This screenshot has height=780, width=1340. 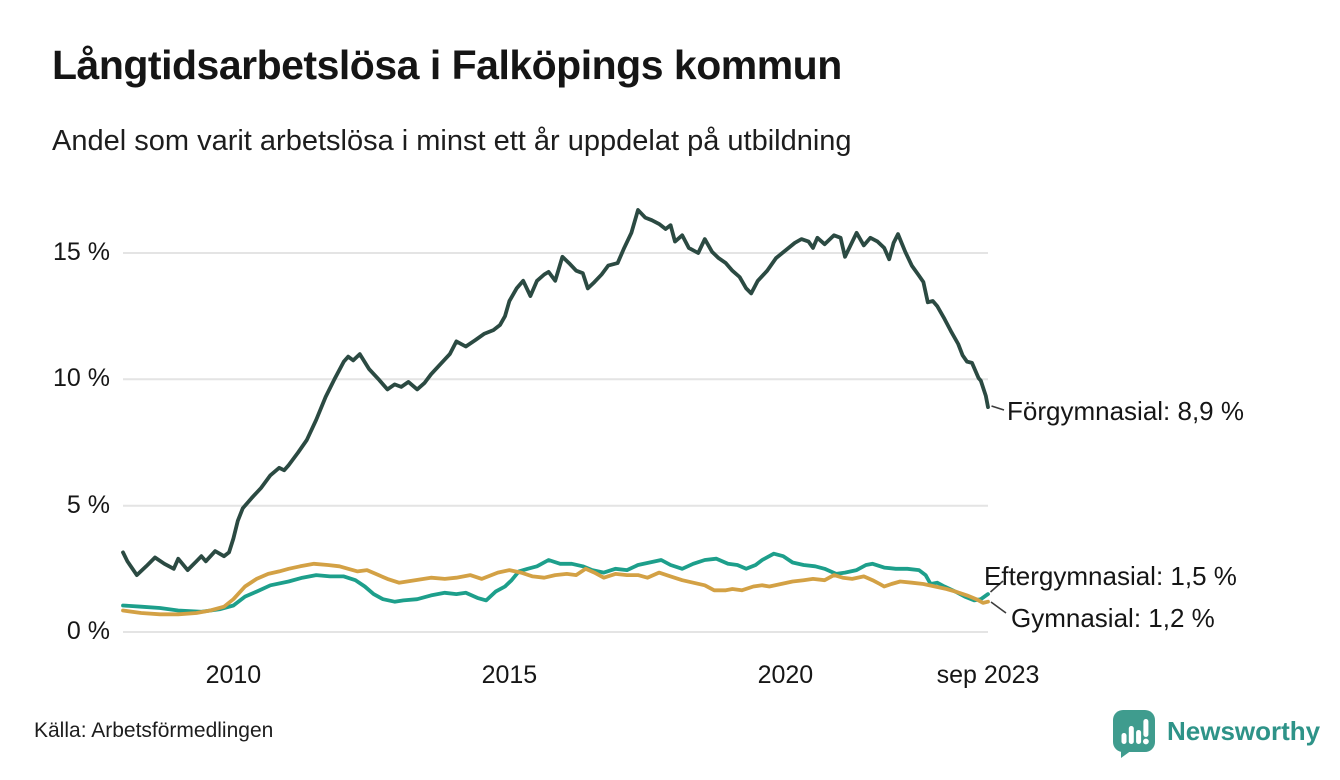 What do you see at coordinates (88, 504) in the screenshot?
I see `y-tick-label-5: 5 %` at bounding box center [88, 504].